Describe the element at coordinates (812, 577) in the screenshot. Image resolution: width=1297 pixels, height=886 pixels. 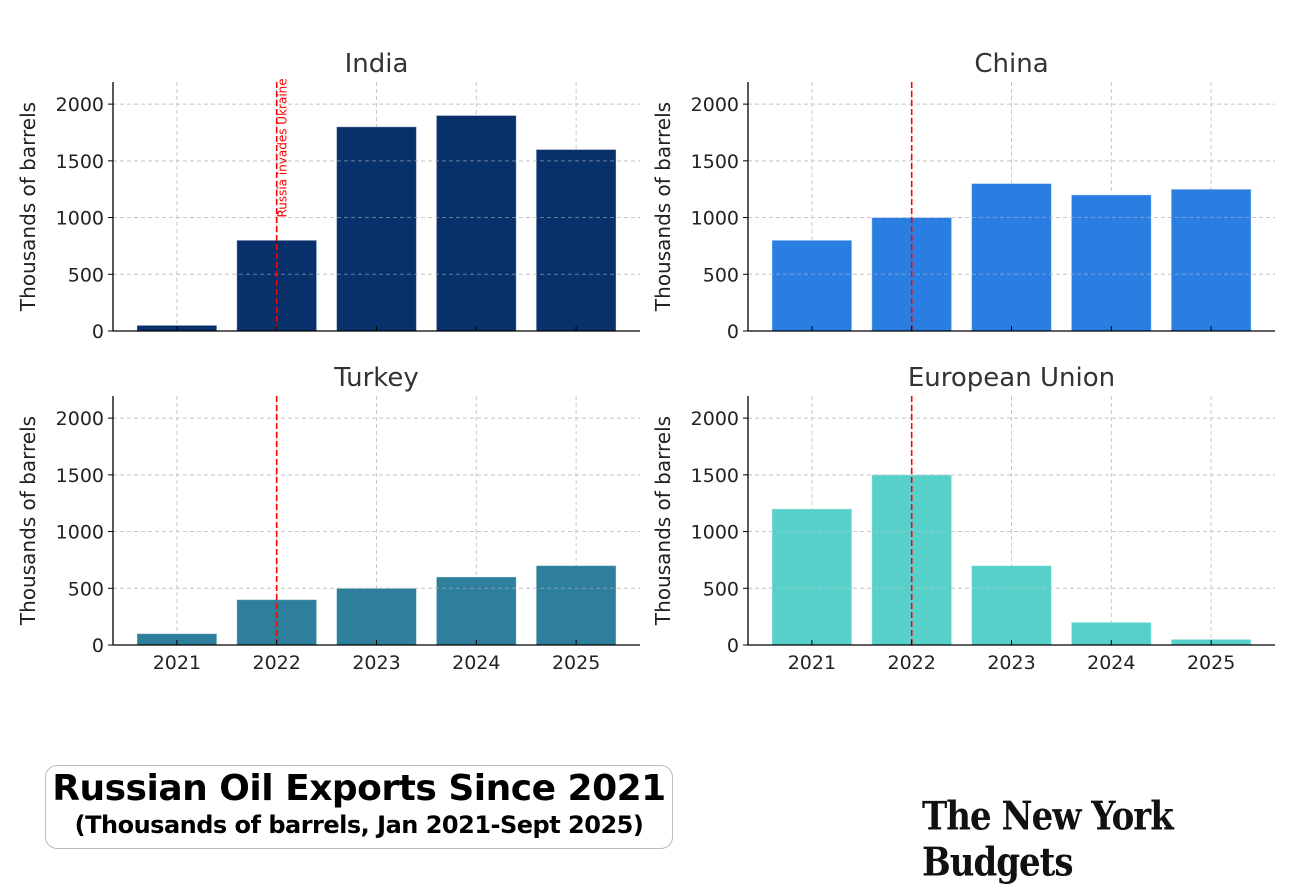
I see `european-union-bar-2021` at that location.